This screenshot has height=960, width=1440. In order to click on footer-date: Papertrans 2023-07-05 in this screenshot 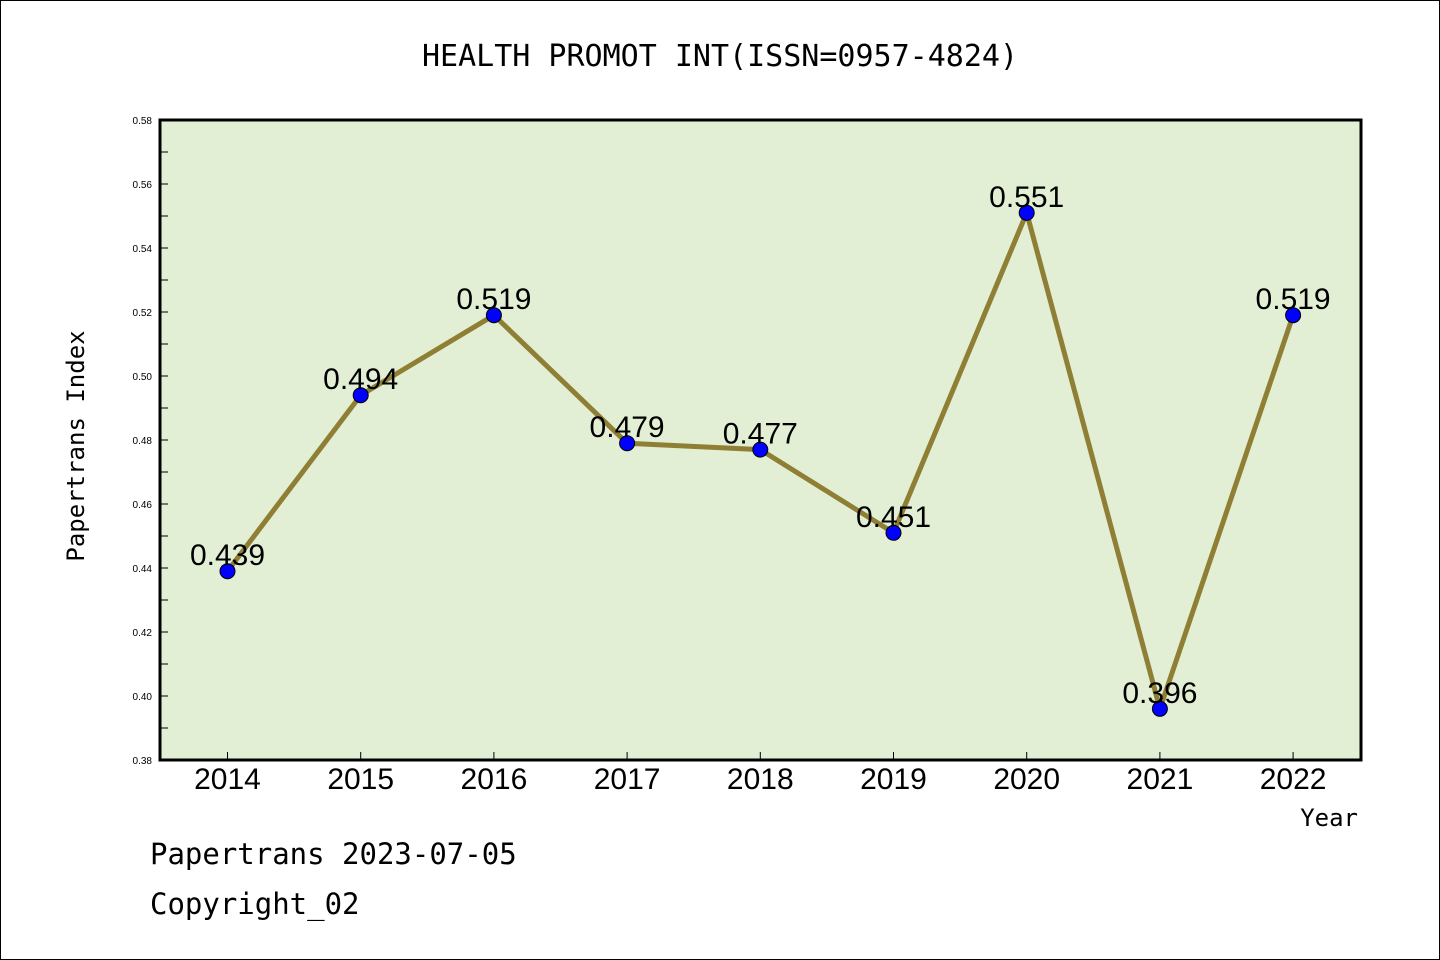, I will do `click(333, 854)`.